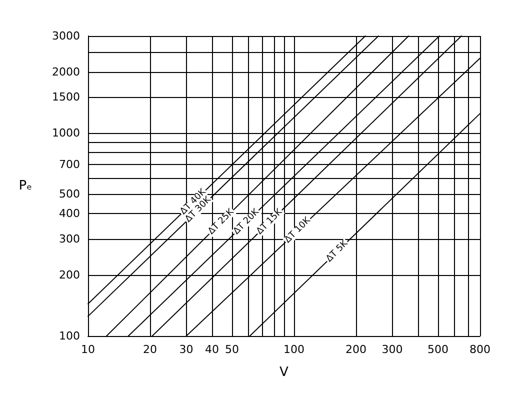  I want to click on y-axis-title: Pₑ, so click(25, 186).